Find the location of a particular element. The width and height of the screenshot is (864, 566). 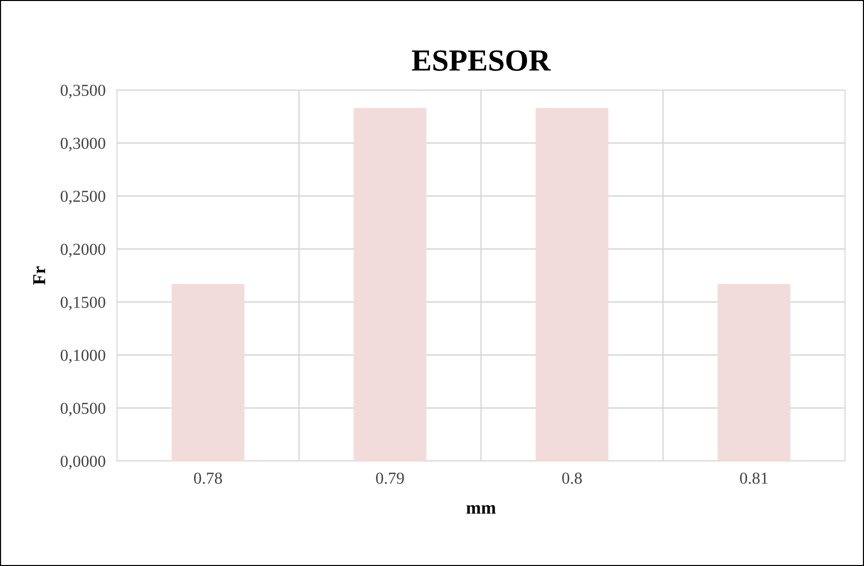

y-tick-label: 0,1000 is located at coordinates (83, 357).